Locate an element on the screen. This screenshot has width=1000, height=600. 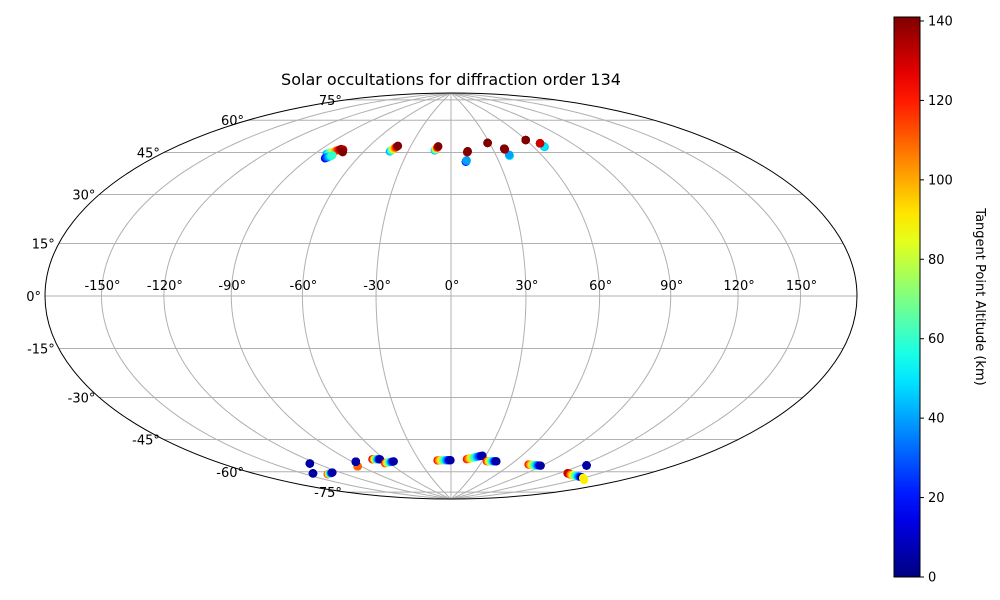
lon-tick-label: -30° is located at coordinates (377, 286).